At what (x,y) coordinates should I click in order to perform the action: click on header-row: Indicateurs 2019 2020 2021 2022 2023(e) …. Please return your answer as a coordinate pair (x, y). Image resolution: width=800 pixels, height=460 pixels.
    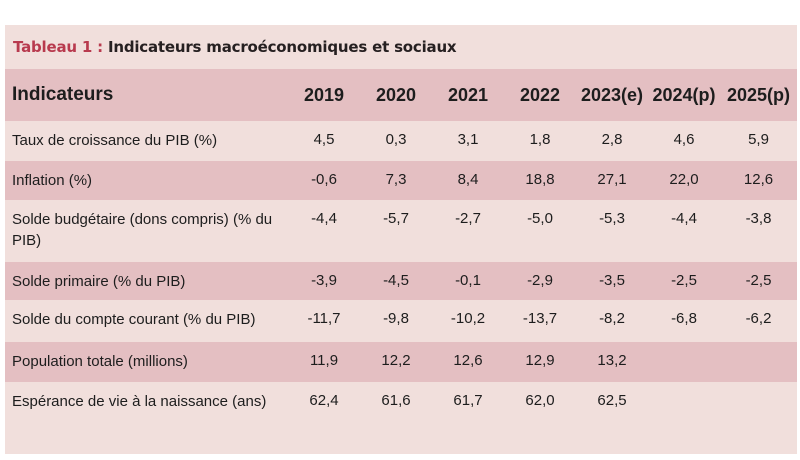
    Looking at the image, I should click on (401, 95).